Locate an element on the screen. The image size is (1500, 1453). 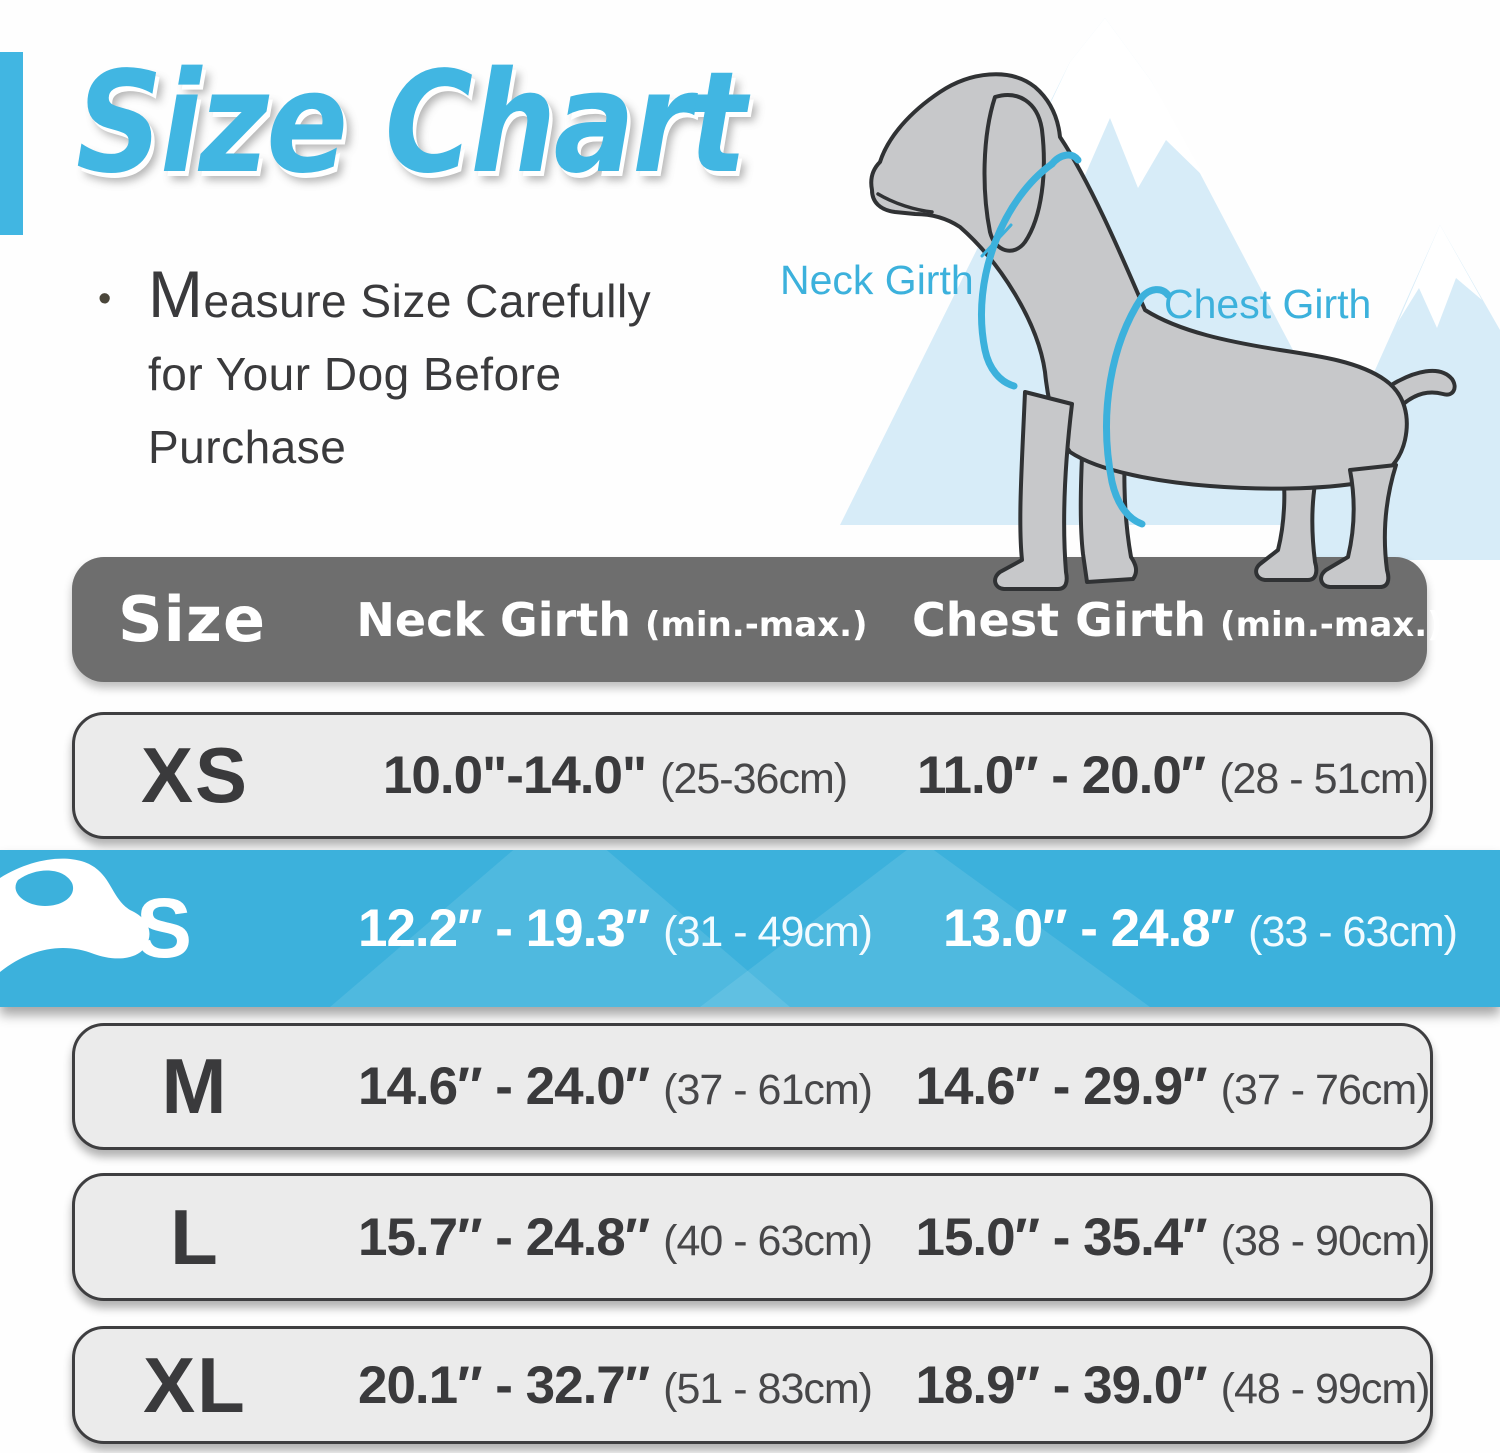
chest-girth-label: Chest Girth is located at coordinates (1267, 304).